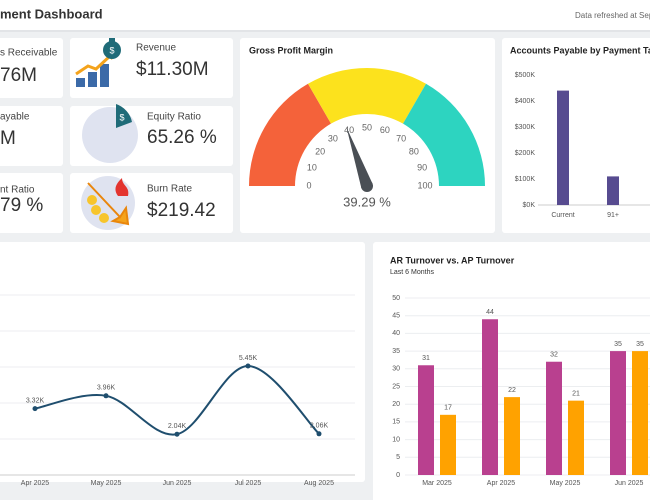 Image resolution: width=650 pixels, height=500 pixels. Describe the element at coordinates (414, 151) in the screenshot. I see `gauge-tick-label: 80` at that location.